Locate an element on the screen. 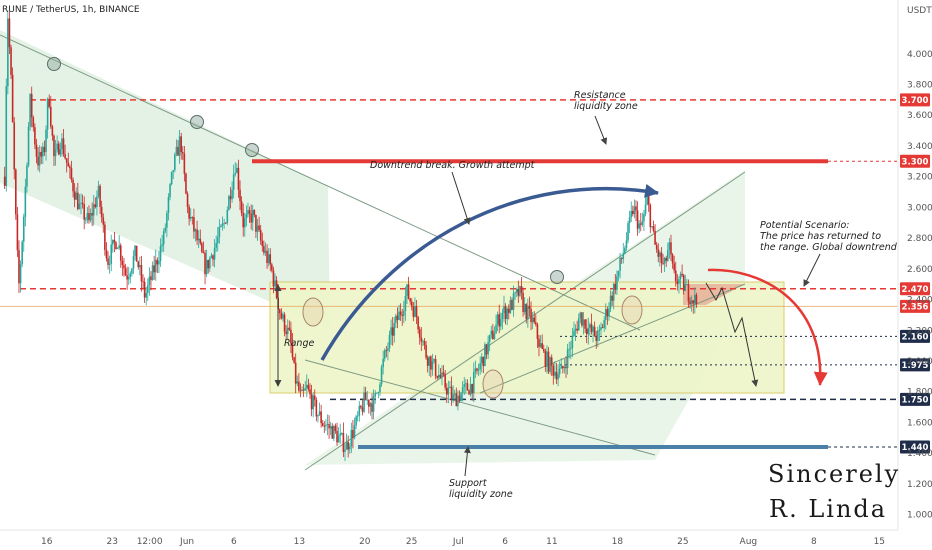 Image resolution: width=932 pixels, height=550 pixels. y-tick-label: 2.200 is located at coordinates (919, 331).